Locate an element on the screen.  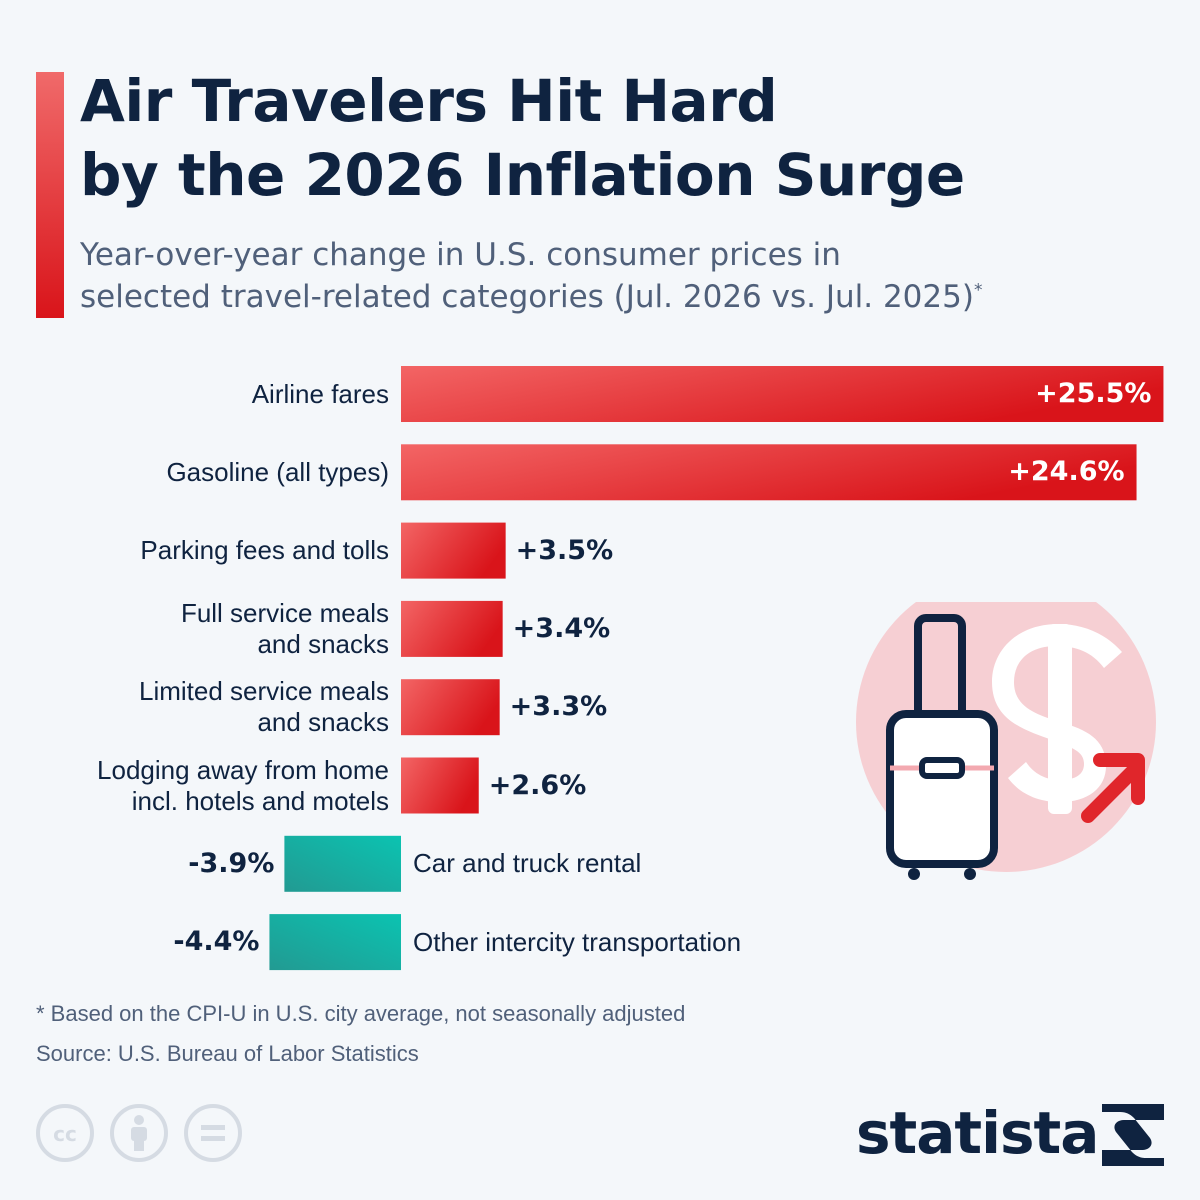
category-label-5-line-0: Lodging away from home is located at coordinates (243, 769).